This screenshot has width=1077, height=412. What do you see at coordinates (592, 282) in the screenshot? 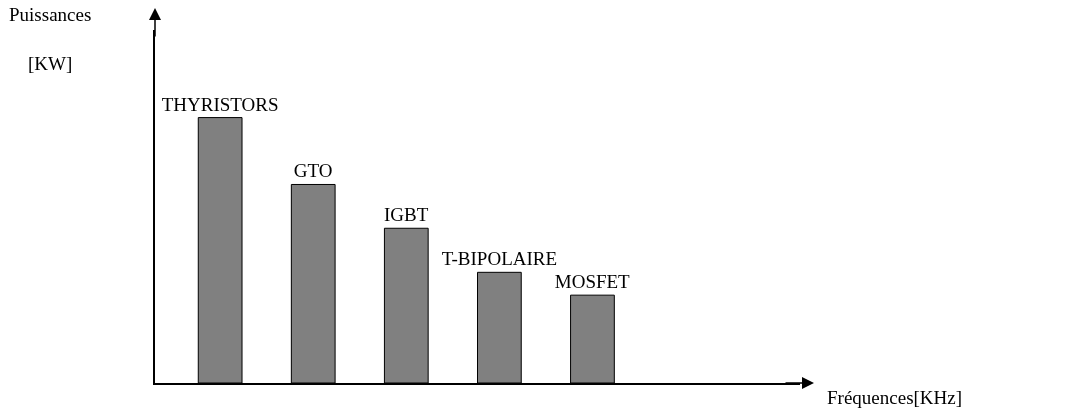
I see `x-tick-label: MOSFET` at bounding box center [592, 282].